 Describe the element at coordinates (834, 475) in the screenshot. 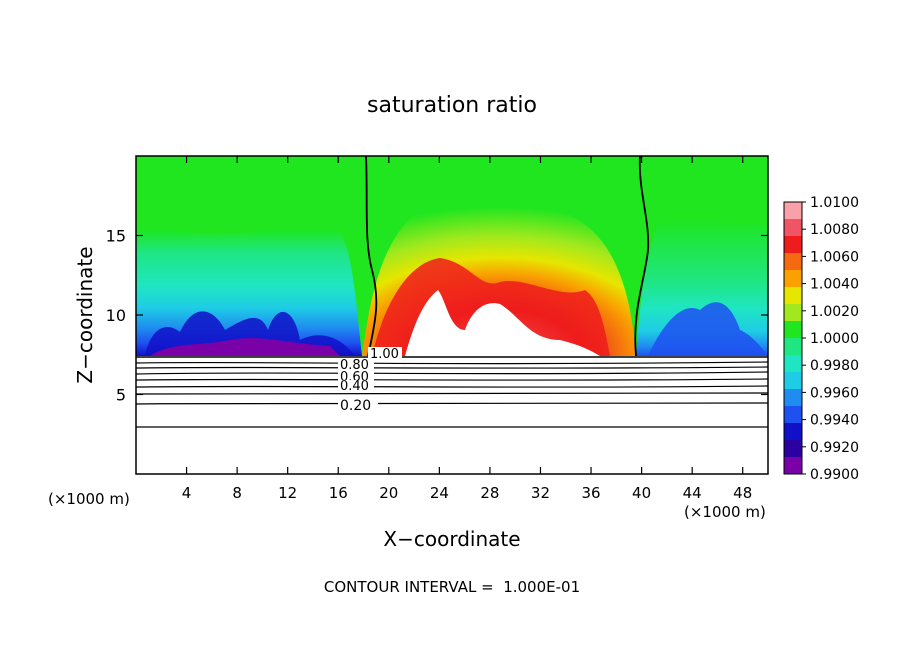

I see `colorbar-tick-label: 0.9900` at that location.